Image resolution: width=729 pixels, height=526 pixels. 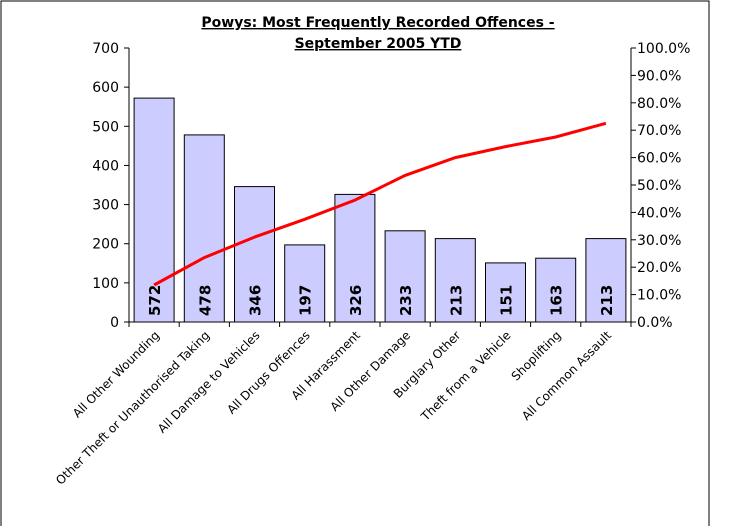 I want to click on y-tick-label: 100, so click(x=105, y=284).